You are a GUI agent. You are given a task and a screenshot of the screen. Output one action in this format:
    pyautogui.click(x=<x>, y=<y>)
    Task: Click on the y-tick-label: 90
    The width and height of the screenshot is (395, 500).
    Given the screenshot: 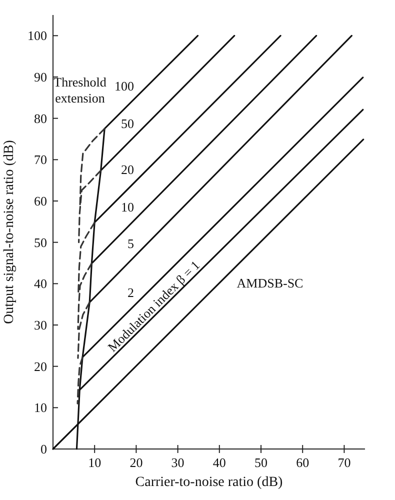 What is the action you would take?
    pyautogui.click(x=40, y=77)
    